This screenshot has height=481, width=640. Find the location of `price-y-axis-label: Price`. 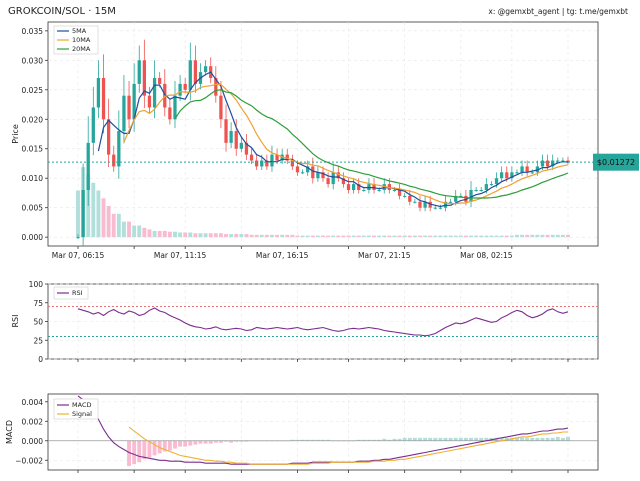

price-y-axis-label: Price is located at coordinates (15, 134).